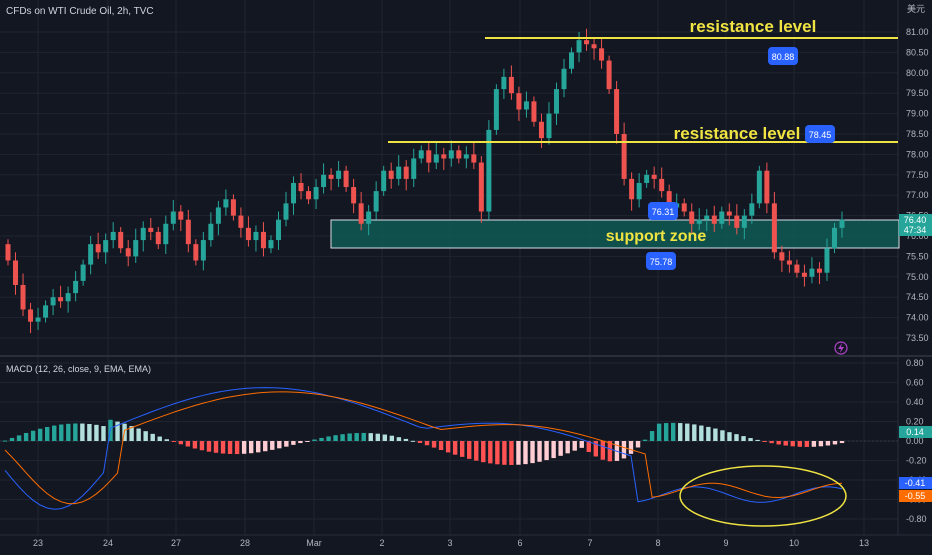  I want to click on support-zone-label: support zone, so click(656, 236).